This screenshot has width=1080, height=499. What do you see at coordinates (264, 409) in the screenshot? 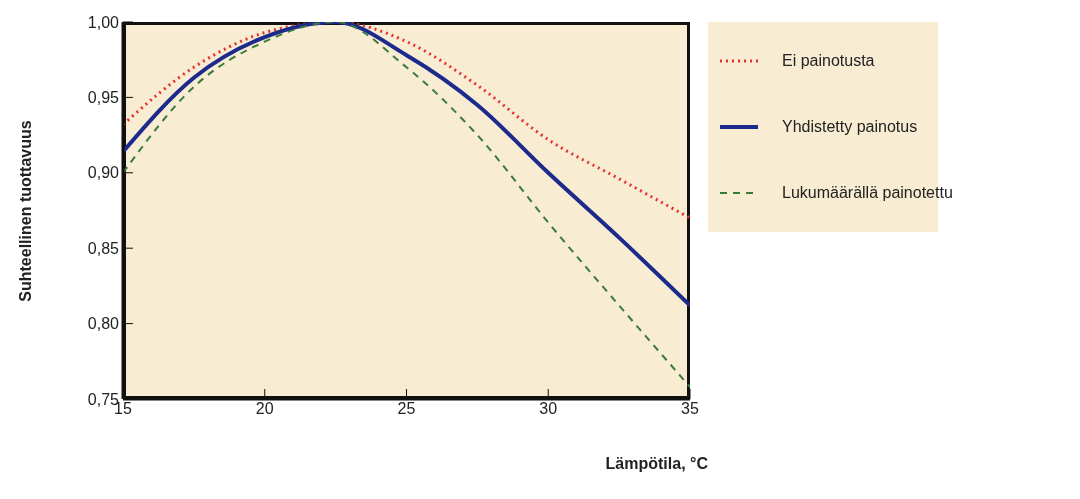
I see `x-tick-label: 20` at bounding box center [264, 409].